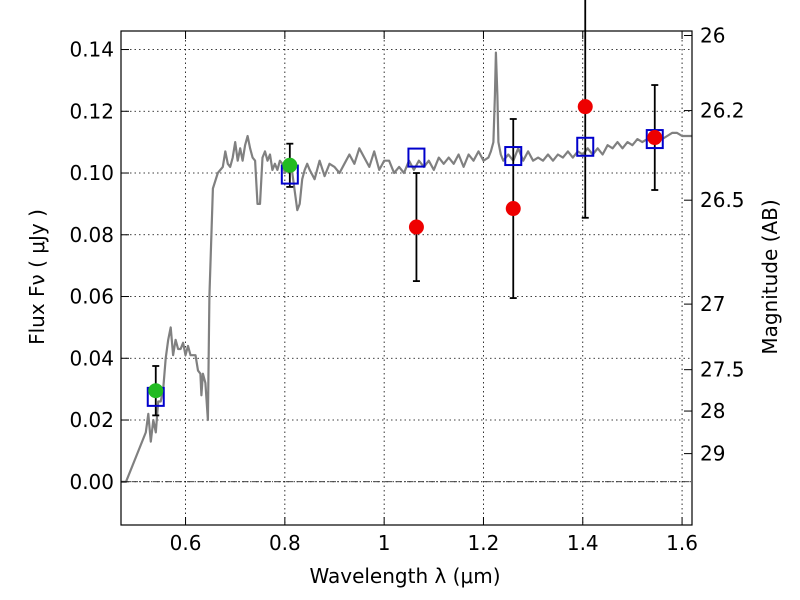 The height and width of the screenshot is (600, 800). I want to click on y2-tick-label: 29, so click(712, 454).